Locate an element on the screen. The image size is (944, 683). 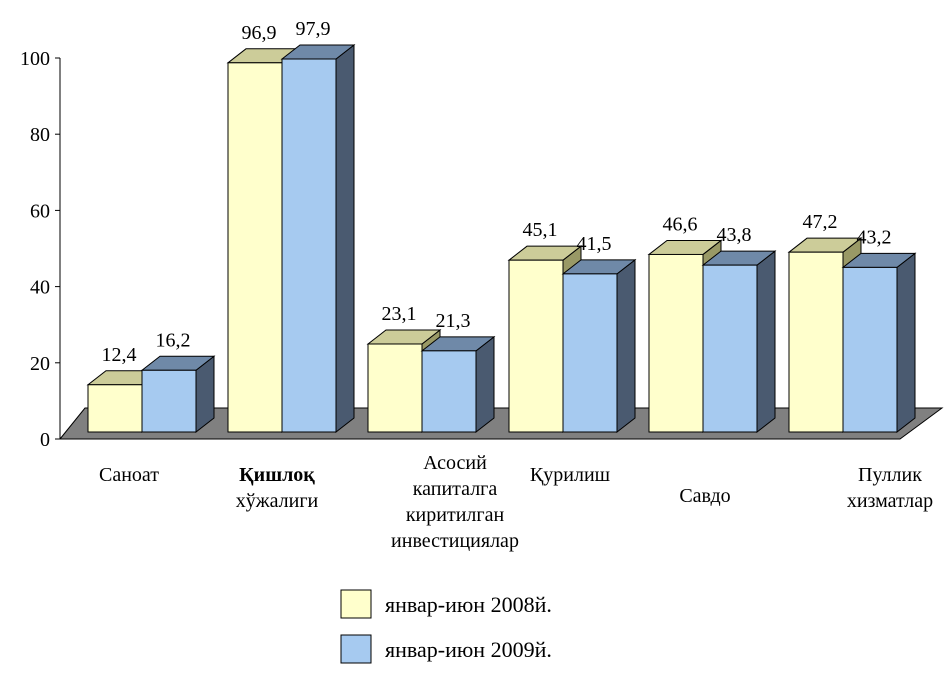
data-label: 21,3 is located at coordinates (453, 321).